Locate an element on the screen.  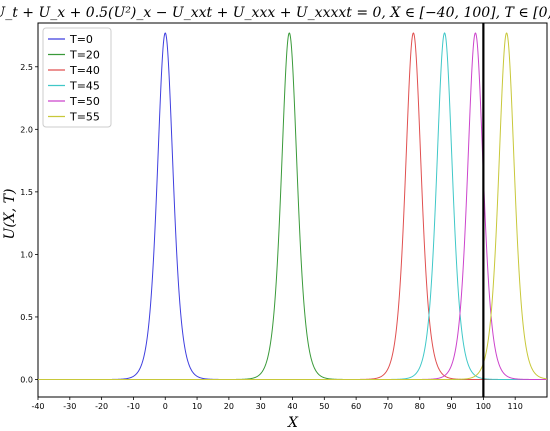
x-tick-label: 70 is located at coordinates (388, 406).